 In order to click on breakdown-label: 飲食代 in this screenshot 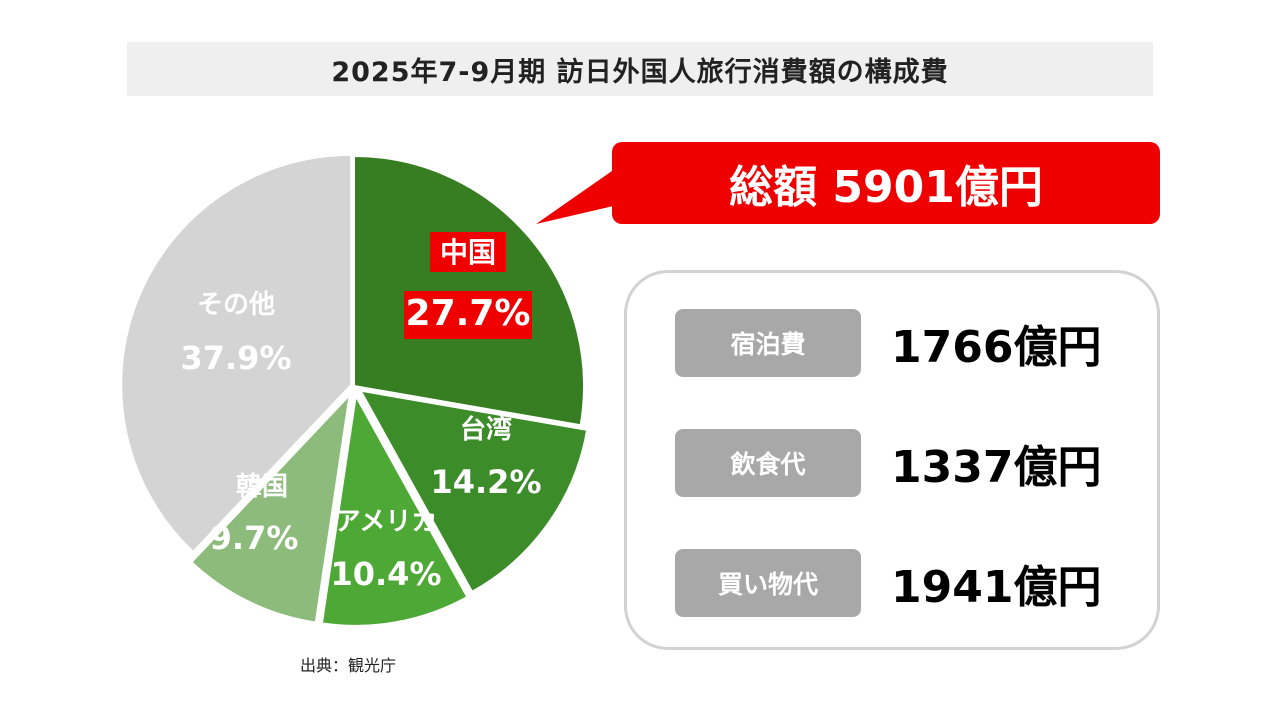, I will do `click(768, 463)`.